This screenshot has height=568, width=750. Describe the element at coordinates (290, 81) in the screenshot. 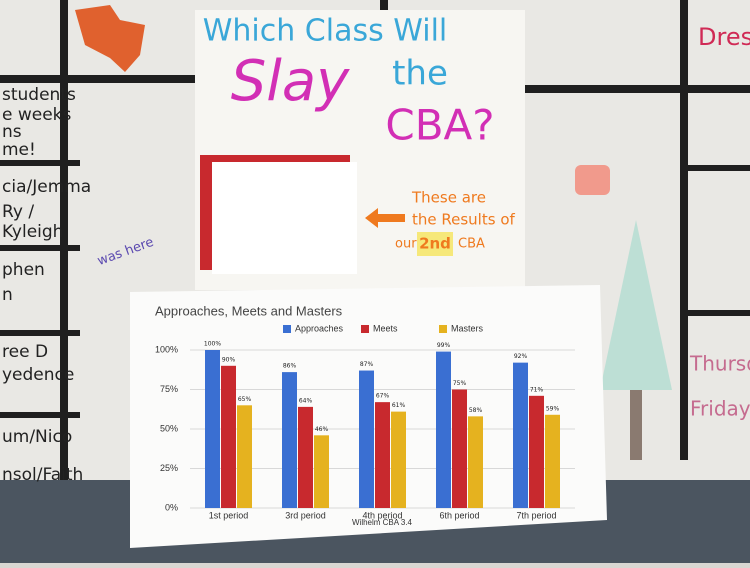

I see `poster-line: Slay` at that location.